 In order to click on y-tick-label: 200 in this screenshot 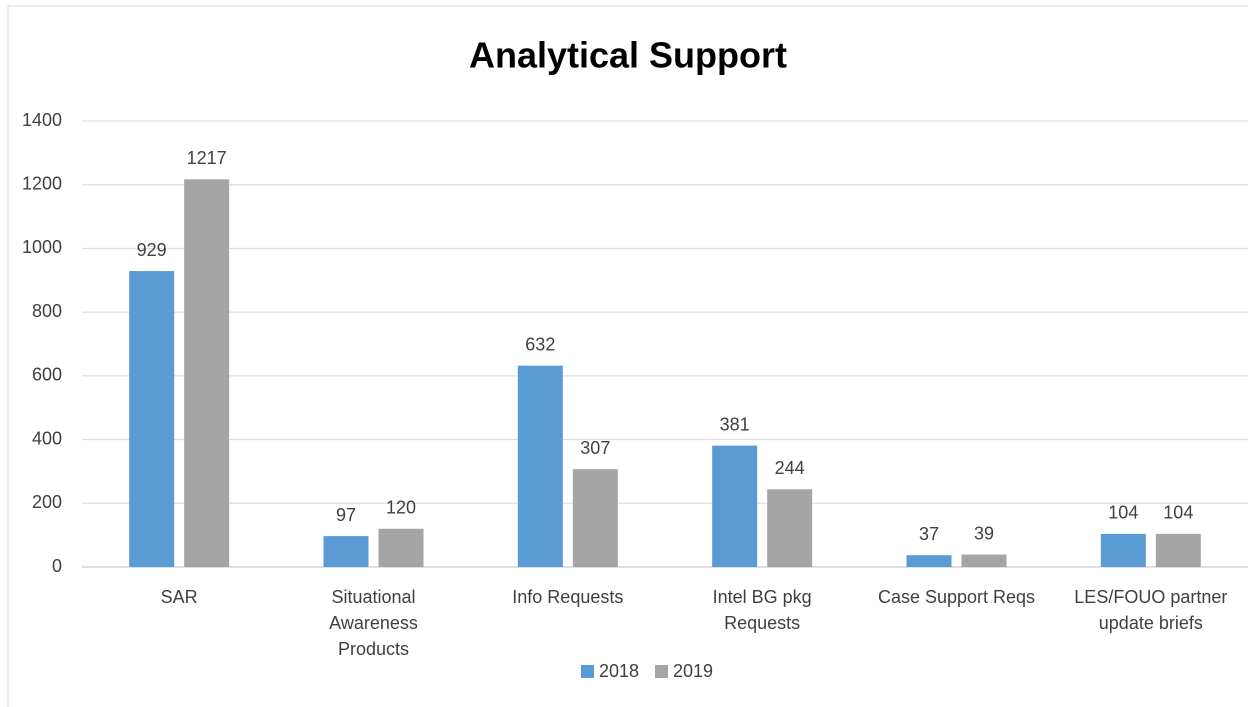, I will do `click(47, 502)`.